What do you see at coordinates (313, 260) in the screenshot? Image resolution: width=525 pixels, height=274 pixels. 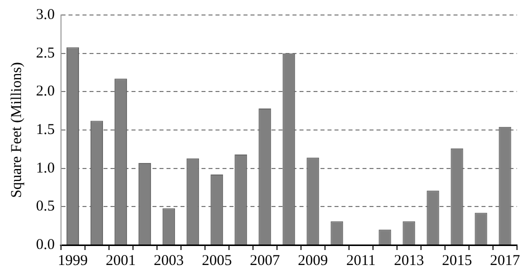 I see `x-tick-label: 2009` at bounding box center [313, 260].